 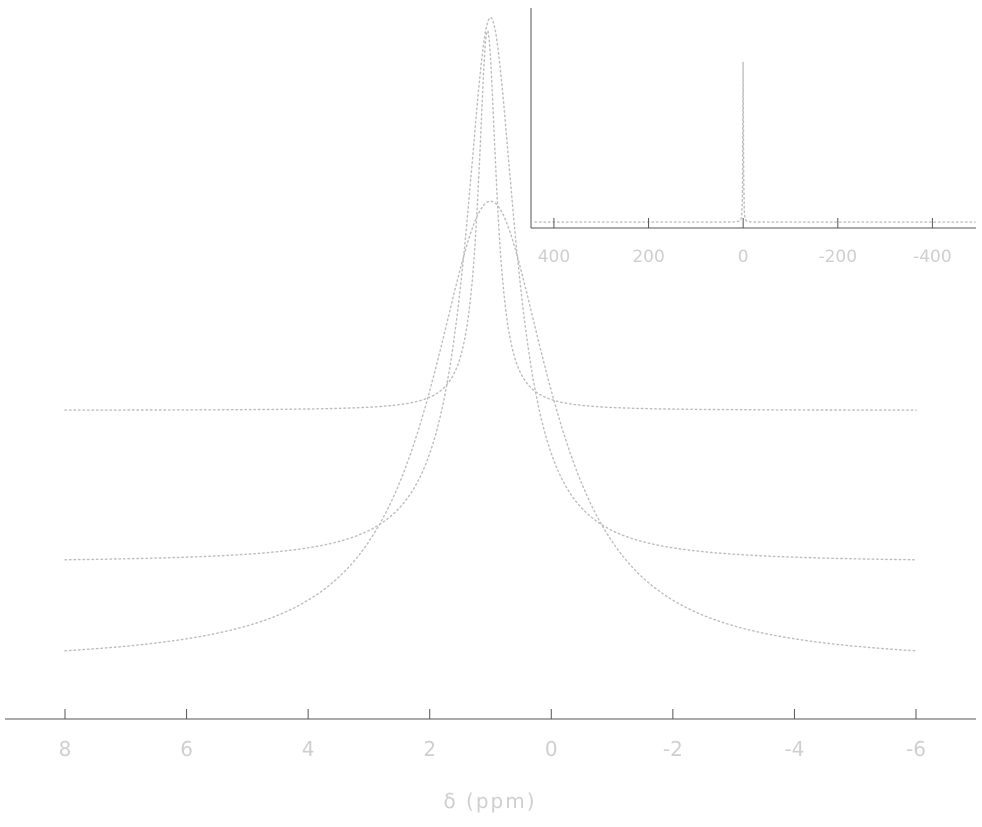 I want to click on inset-plot: 400 200 0 -200 -400, so click(x=753, y=137).